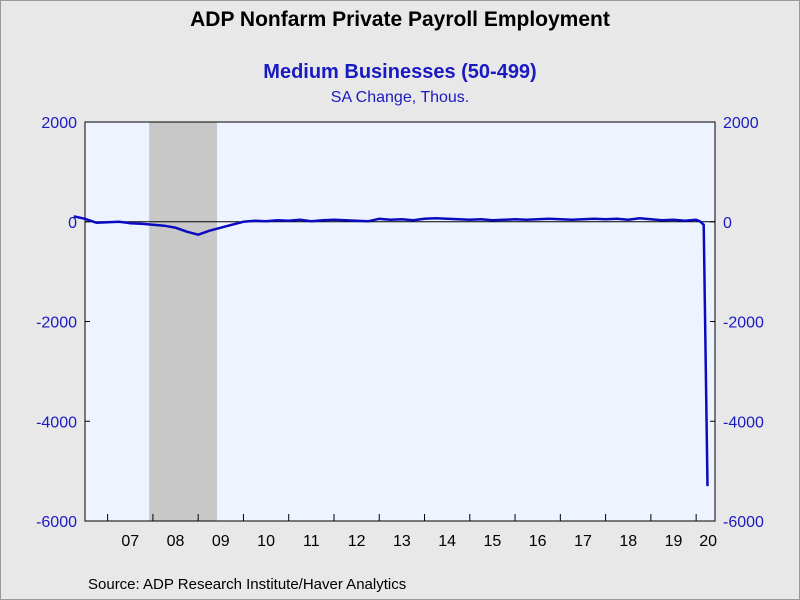 The width and height of the screenshot is (800, 600). What do you see at coordinates (400, 97) in the screenshot?
I see `chart-units: SA Change, Thous.` at bounding box center [400, 97].